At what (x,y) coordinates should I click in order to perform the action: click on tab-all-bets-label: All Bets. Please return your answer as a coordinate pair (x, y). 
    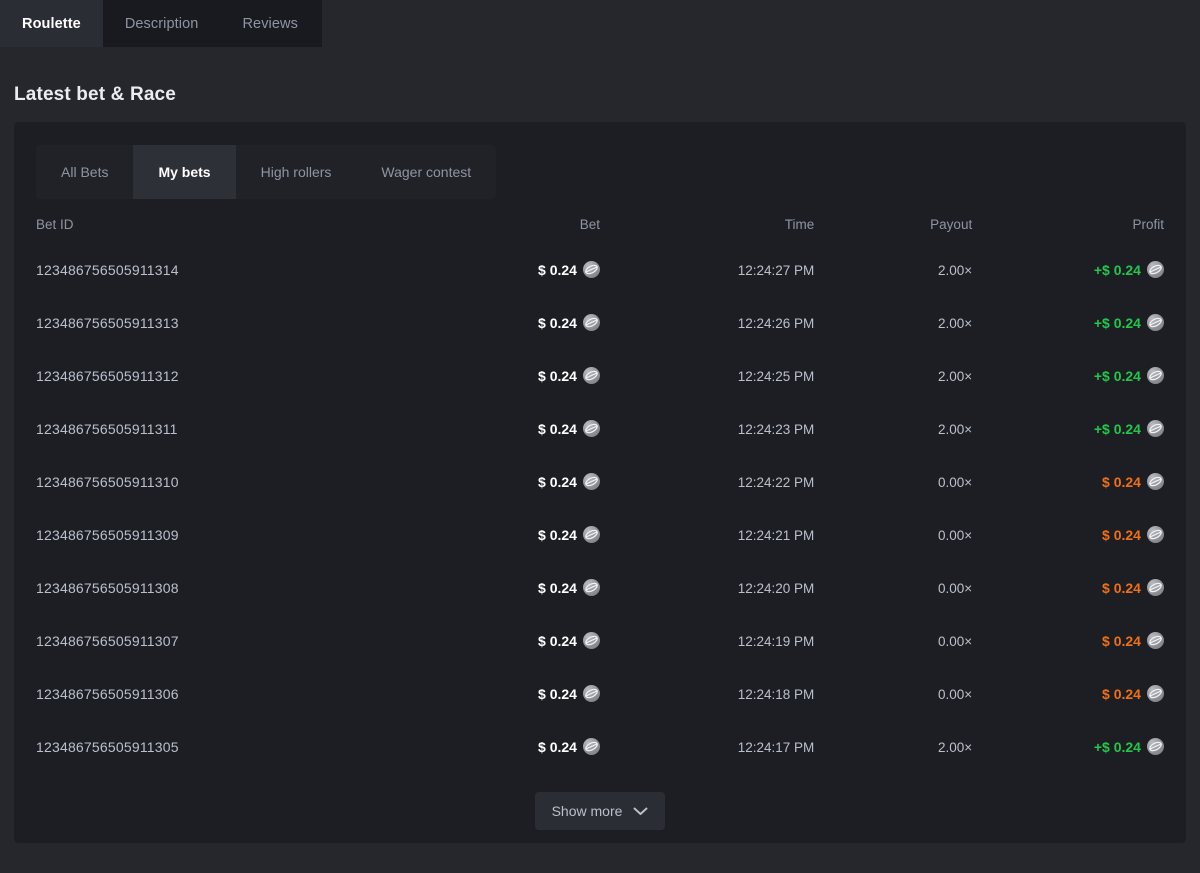
    Looking at the image, I should click on (85, 172).